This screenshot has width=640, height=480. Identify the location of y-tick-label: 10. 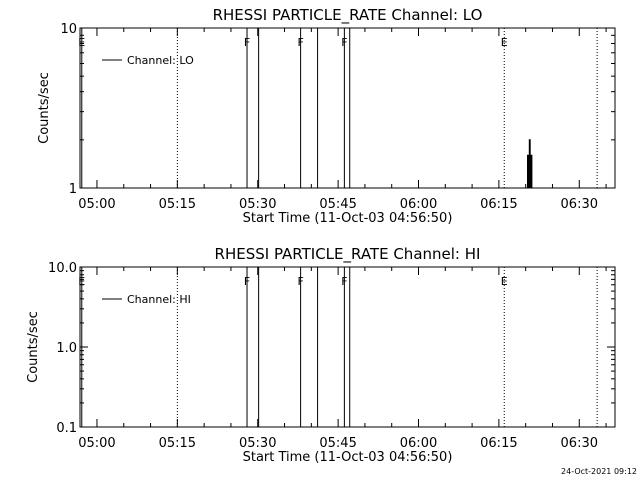
(68, 29).